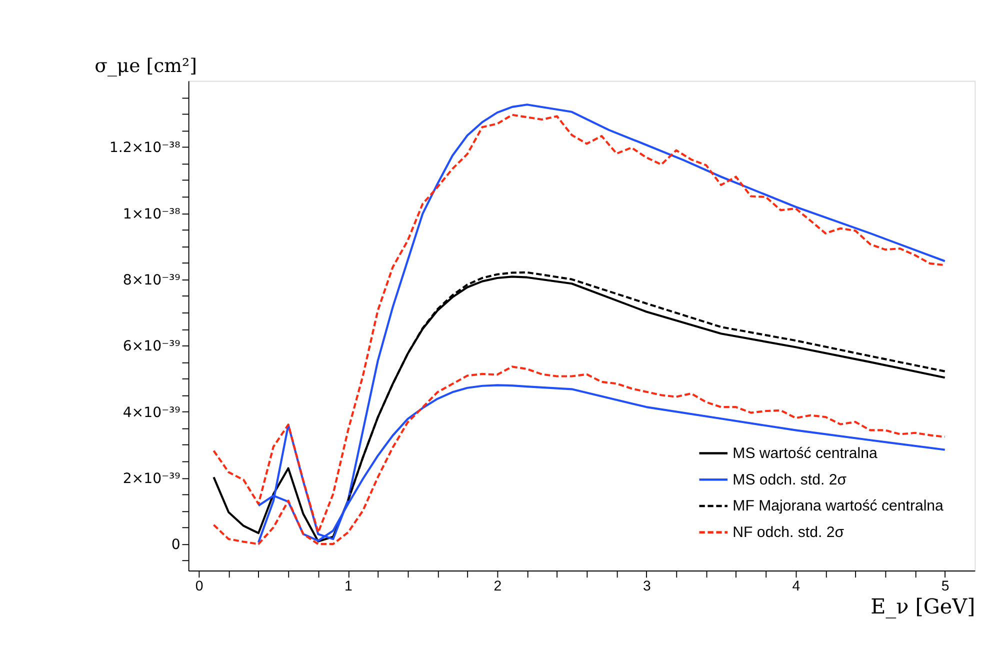  I want to click on legend-label: MS odch. std. 2σ, so click(790, 479).